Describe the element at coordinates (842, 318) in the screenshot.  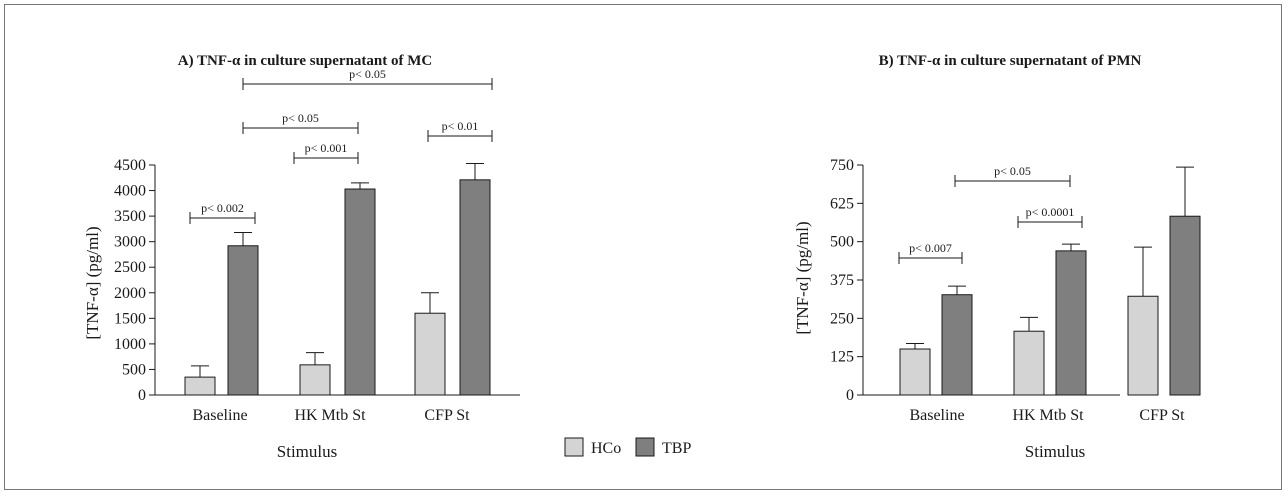
I see `chart-b-ytick-label: 250` at that location.